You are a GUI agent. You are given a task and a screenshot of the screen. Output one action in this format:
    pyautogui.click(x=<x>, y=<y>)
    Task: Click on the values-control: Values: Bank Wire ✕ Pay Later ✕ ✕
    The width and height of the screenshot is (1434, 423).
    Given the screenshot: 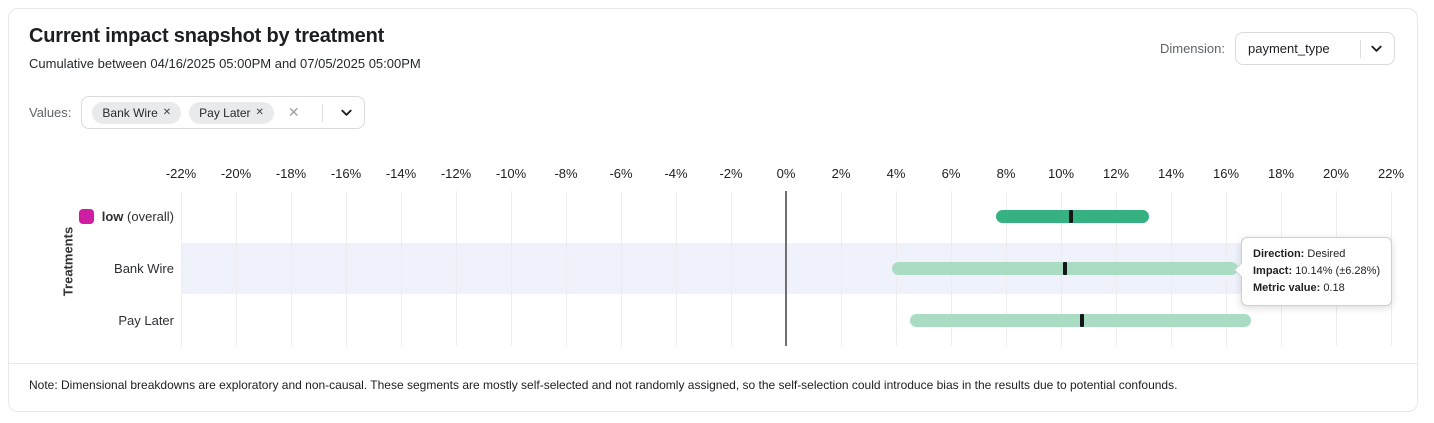 What is the action you would take?
    pyautogui.click(x=197, y=112)
    